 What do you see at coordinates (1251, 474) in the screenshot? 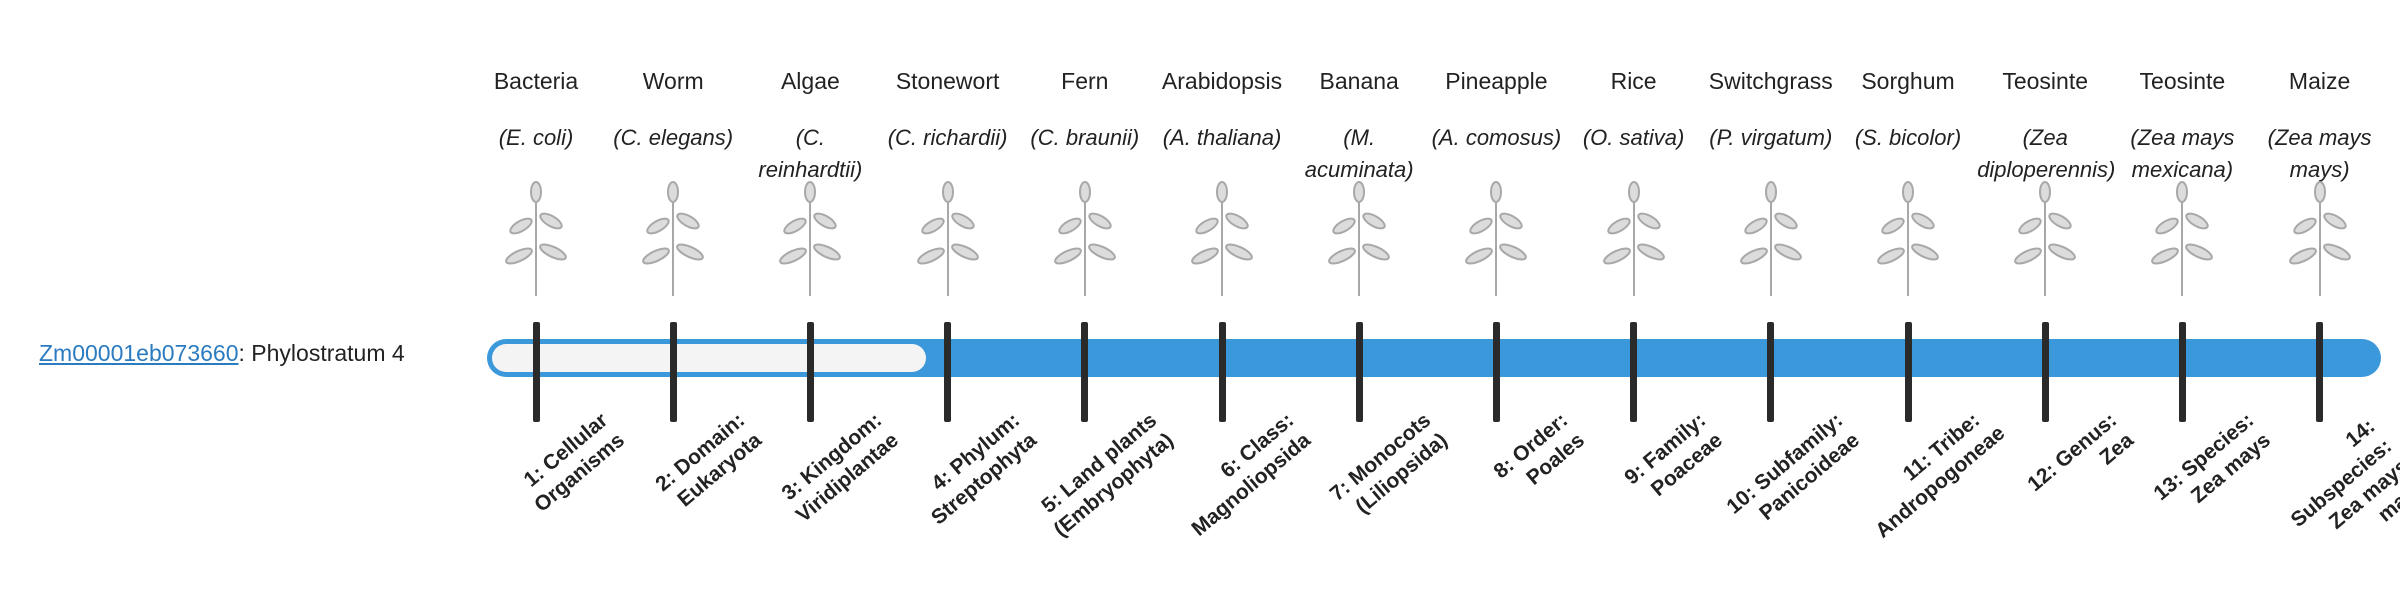
I see `stratum-label: 6: Class: Magnoliopsida` at bounding box center [1251, 474].